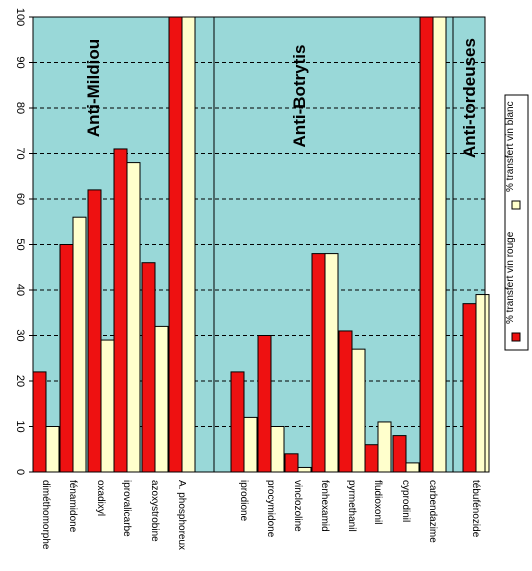 Image resolution: width=532 pixels, height=571 pixels. What do you see at coordinates (475, 509) in the screenshot?
I see `category-label: tébufénozide` at bounding box center [475, 509].